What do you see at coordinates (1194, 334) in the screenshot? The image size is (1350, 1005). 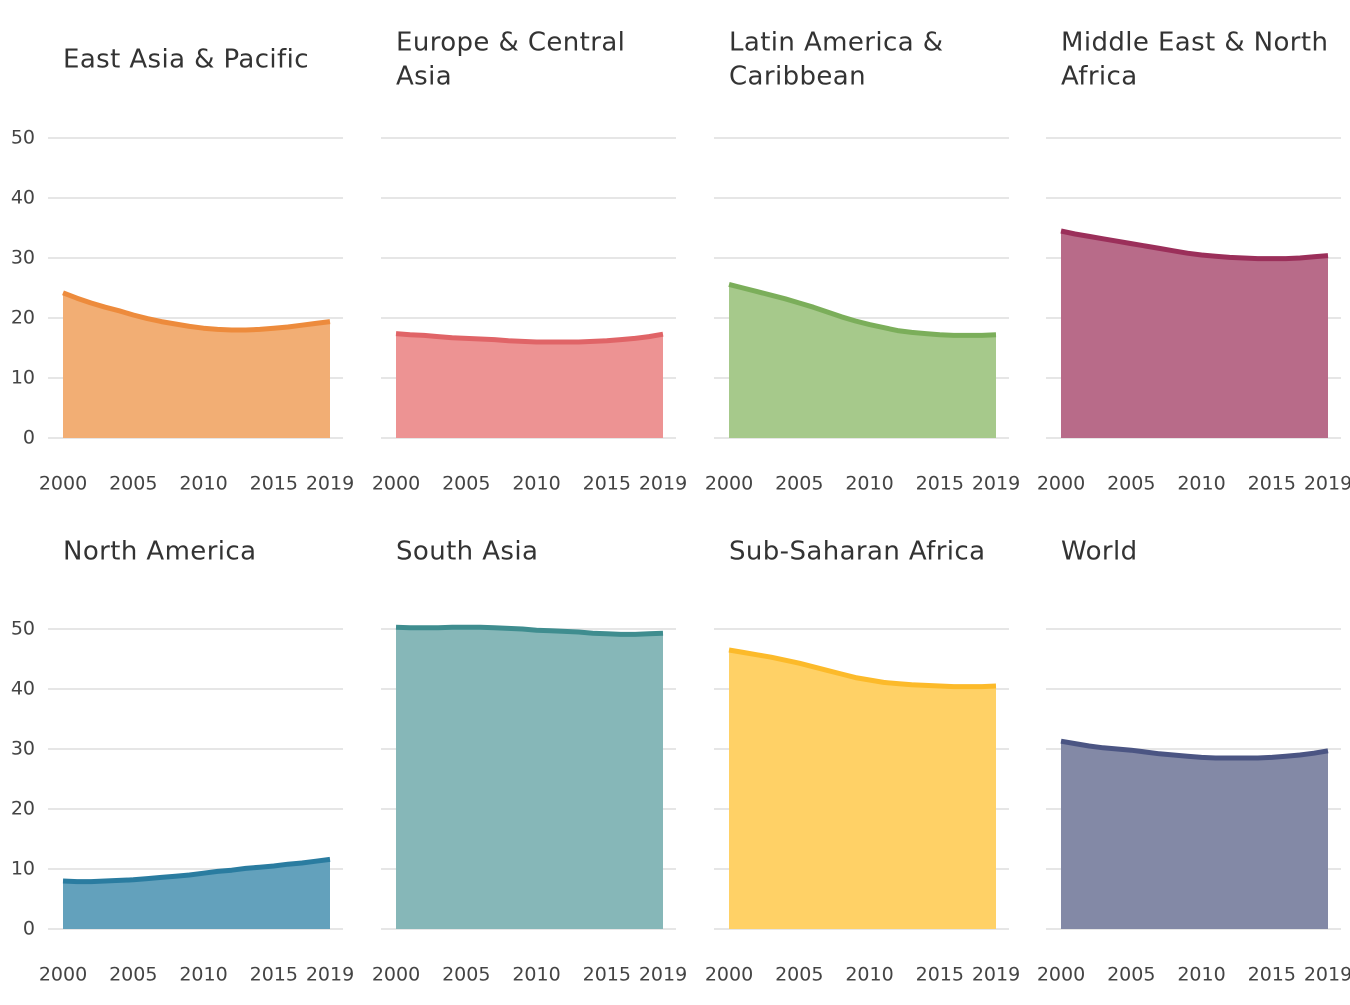 I see `area-middle-east-north-africa` at bounding box center [1194, 334].